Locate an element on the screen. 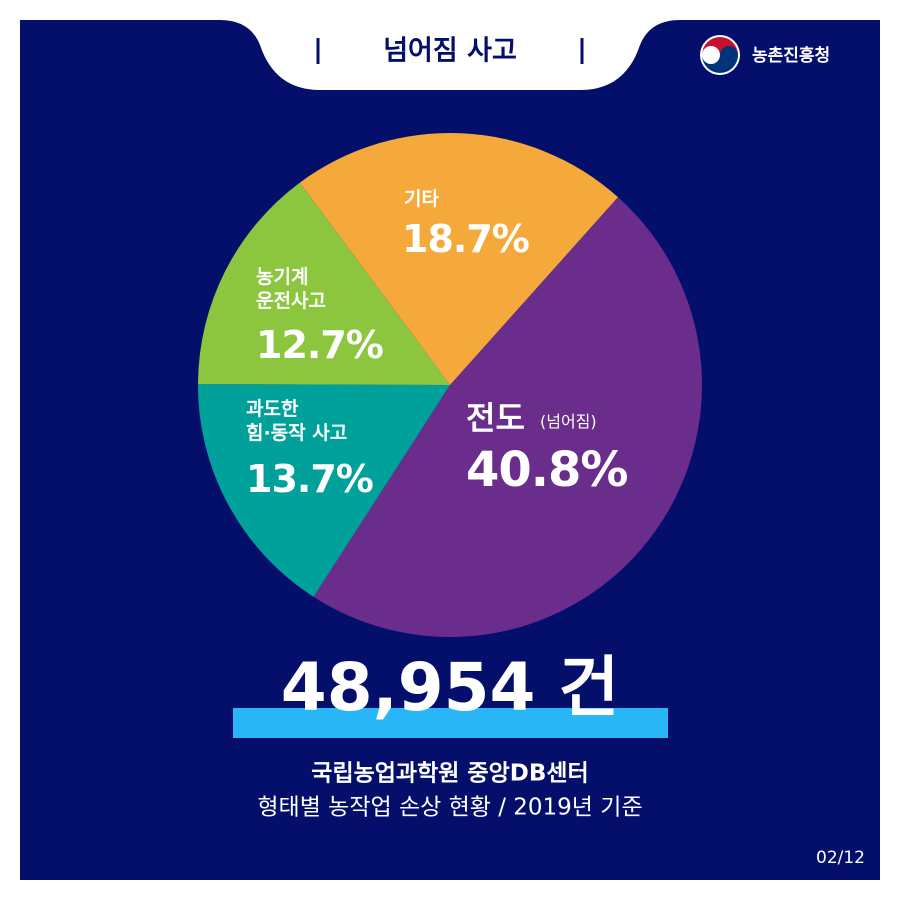 The width and height of the screenshot is (900, 900). total: 48,954 건 is located at coordinates (450, 687).